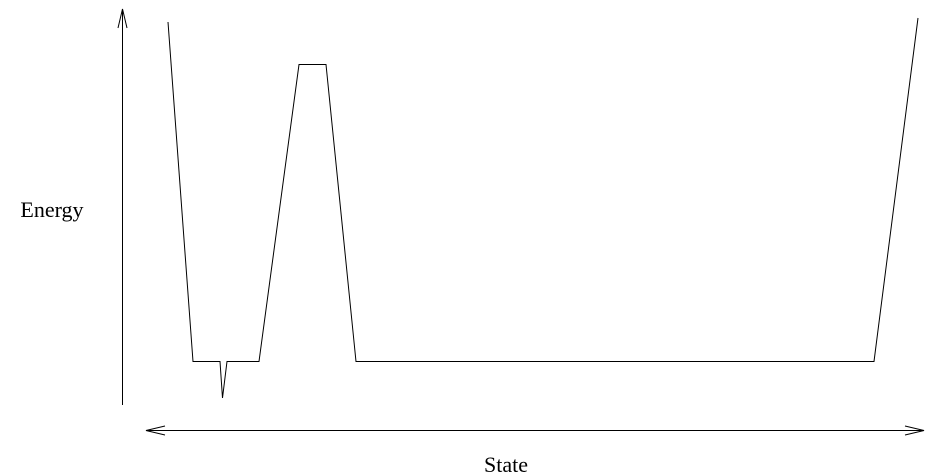 The width and height of the screenshot is (925, 476). I want to click on y-axis-label: Energy, so click(51, 209).